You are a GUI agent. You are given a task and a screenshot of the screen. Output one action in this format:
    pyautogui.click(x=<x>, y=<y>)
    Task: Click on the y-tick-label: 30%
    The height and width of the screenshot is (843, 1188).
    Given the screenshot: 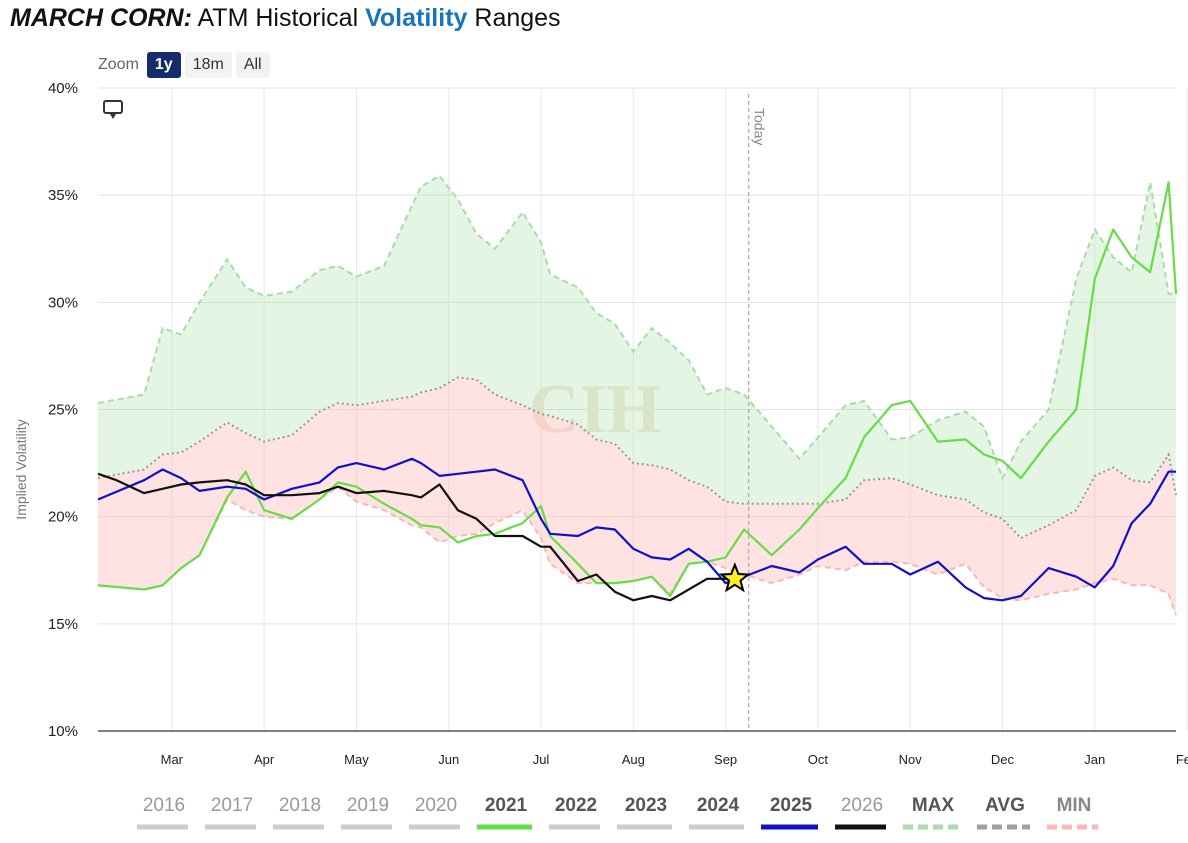 What is the action you would take?
    pyautogui.click(x=63, y=302)
    